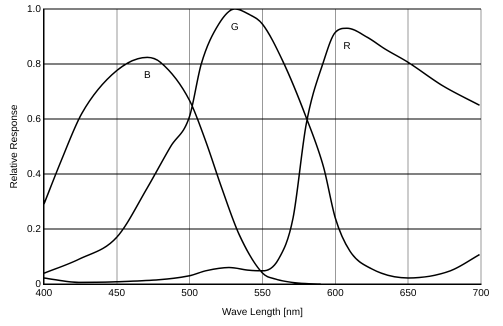  What do you see at coordinates (148, 76) in the screenshot?
I see `series-label: B` at bounding box center [148, 76].